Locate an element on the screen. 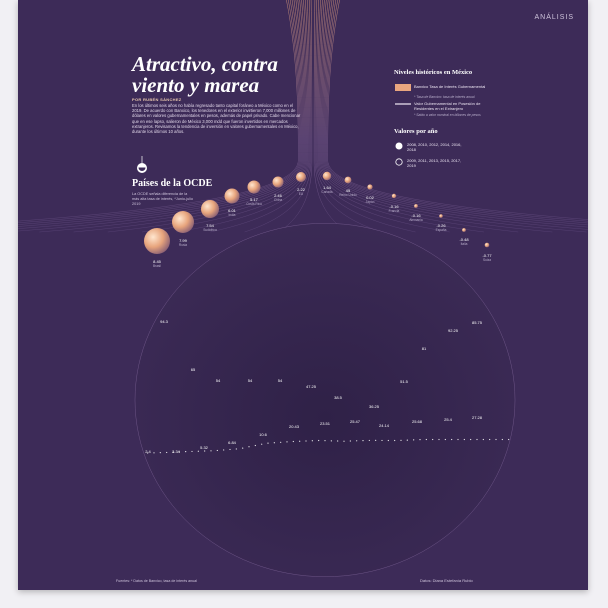  country-name: Costa Rica is located at coordinates (254, 204).